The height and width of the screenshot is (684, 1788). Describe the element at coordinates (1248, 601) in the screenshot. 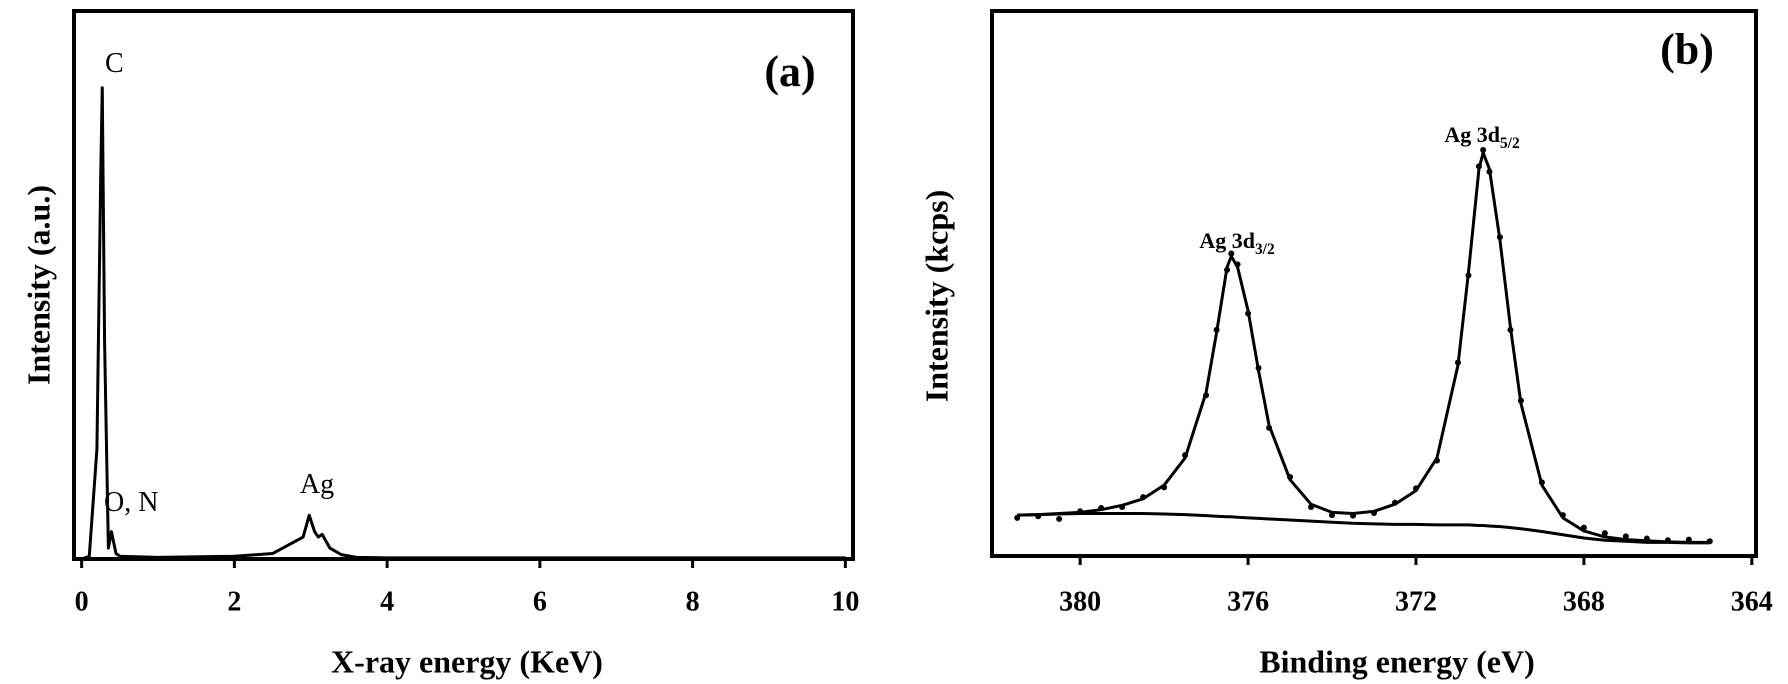

I see `x-tick-label: 376` at that location.